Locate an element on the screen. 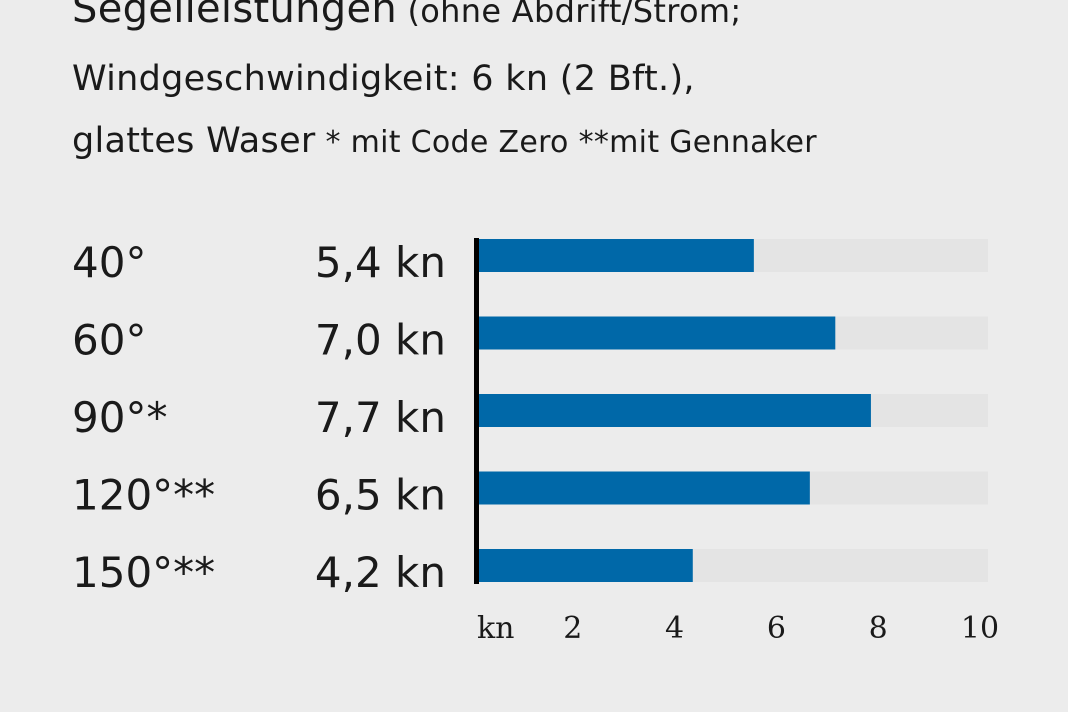  header-line-1: Segelleistungen (ohne Abdrift/Strom; is located at coordinates (562, 24).